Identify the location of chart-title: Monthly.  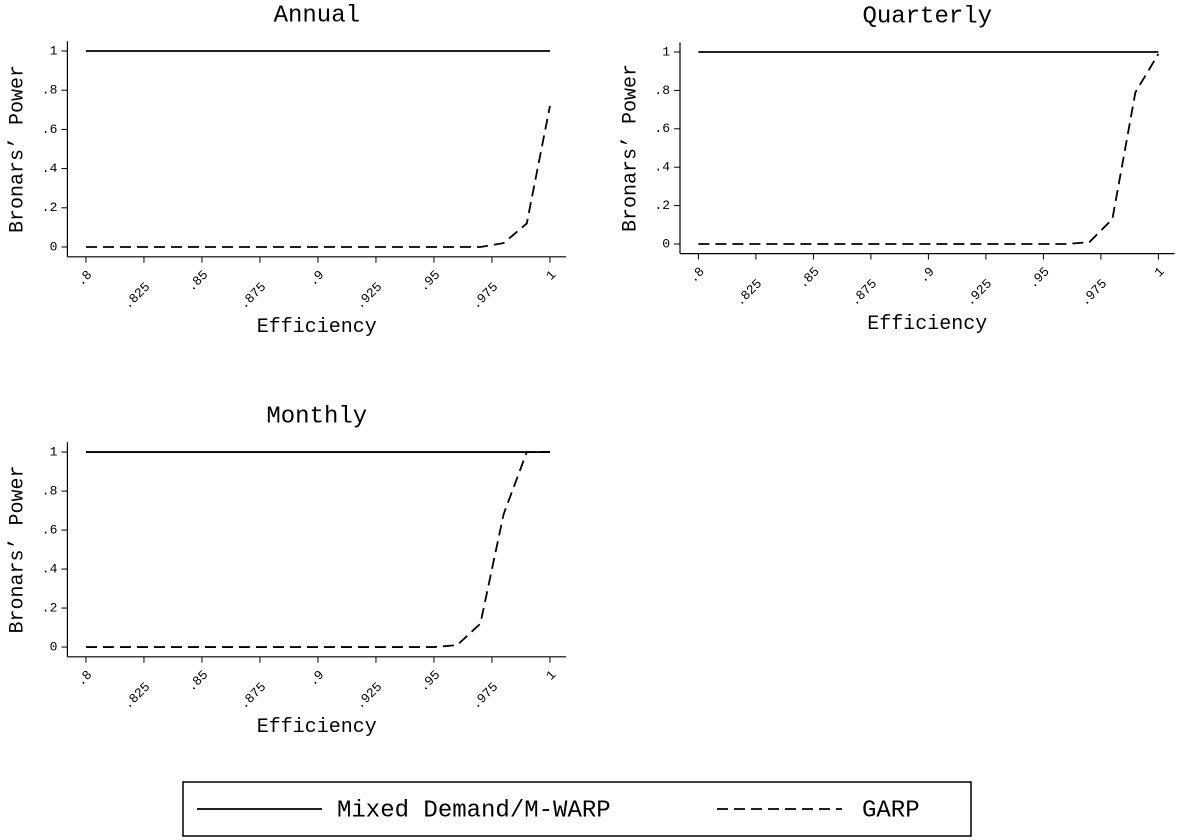
(316, 417).